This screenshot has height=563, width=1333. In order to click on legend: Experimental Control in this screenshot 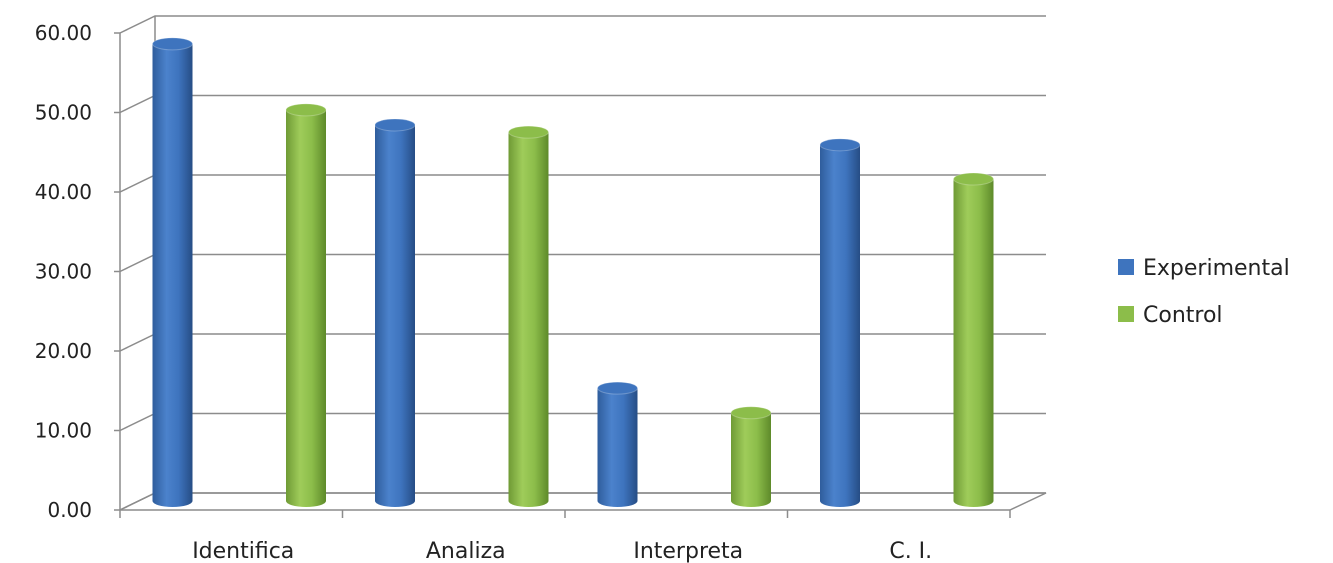, I will do `click(1204, 292)`.